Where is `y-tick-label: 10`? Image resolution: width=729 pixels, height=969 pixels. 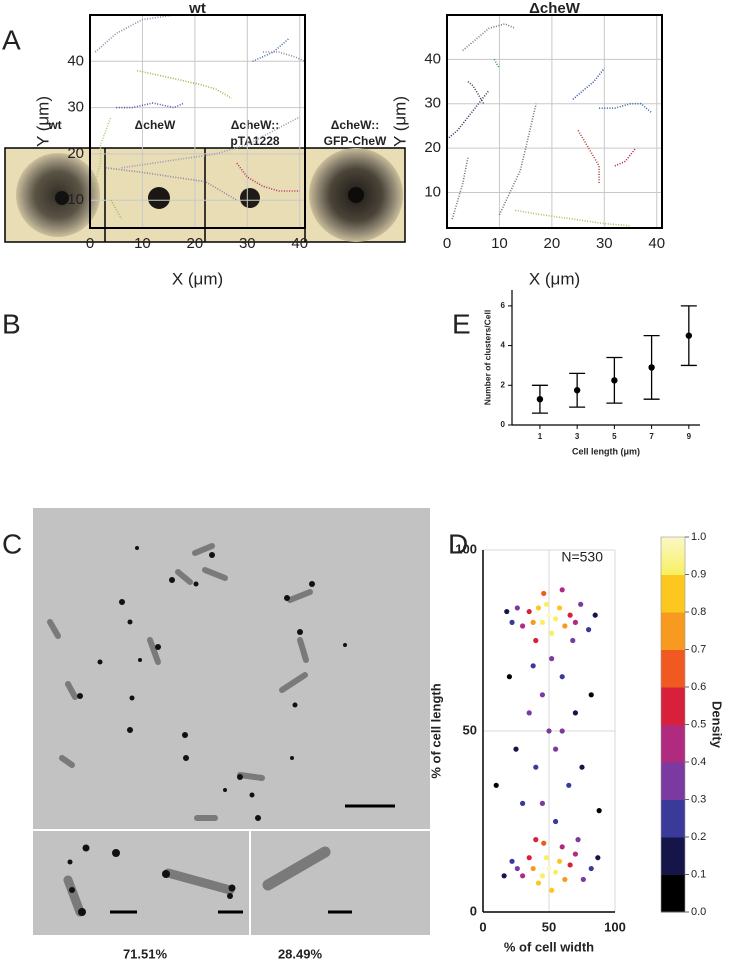 y-tick-label: 10 is located at coordinates (75, 199).